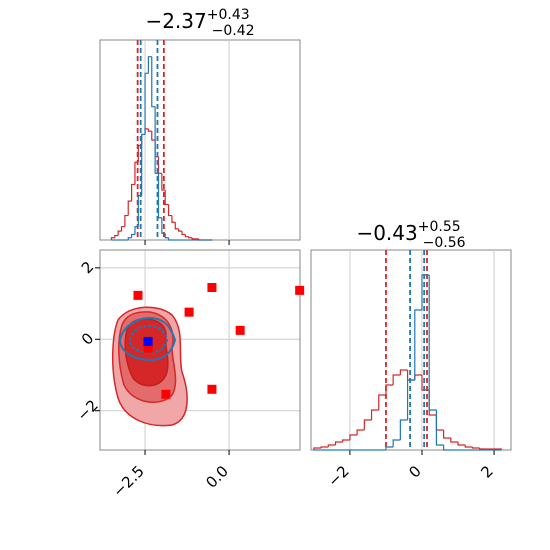 Image resolution: width=550 pixels, height=550 pixels. What do you see at coordinates (228, 15) in the screenshot?
I see `title-upper: +0.43` at bounding box center [228, 15].